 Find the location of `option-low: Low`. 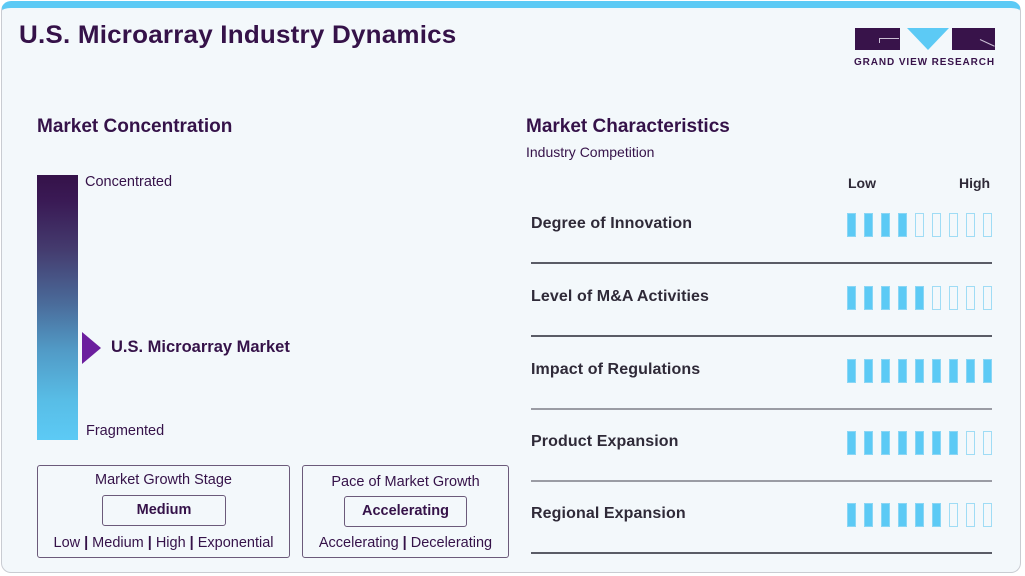

option-low: Low is located at coordinates (67, 543).